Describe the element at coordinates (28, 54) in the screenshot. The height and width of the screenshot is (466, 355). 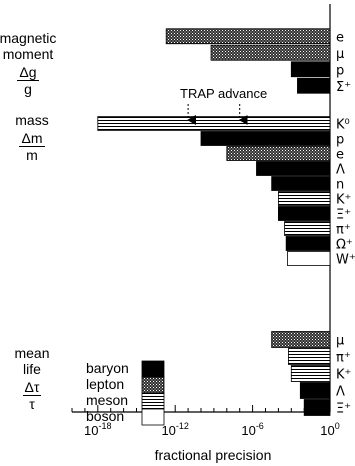
I see `group-name-line: moment` at that location.